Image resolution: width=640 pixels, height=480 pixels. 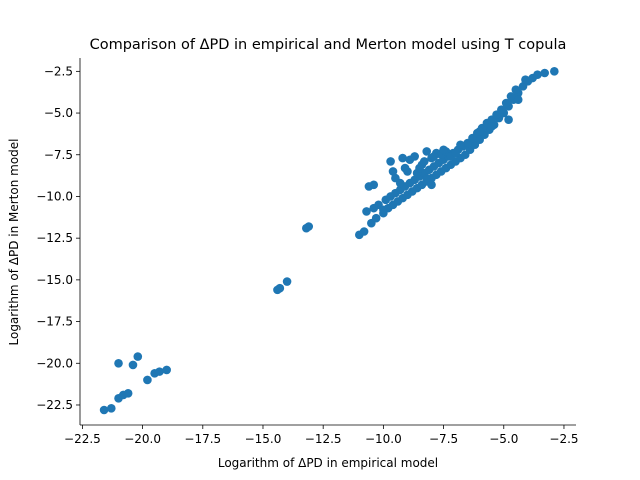 What do you see at coordinates (142, 439) in the screenshot?
I see `x-tick-label: −20.0` at bounding box center [142, 439].